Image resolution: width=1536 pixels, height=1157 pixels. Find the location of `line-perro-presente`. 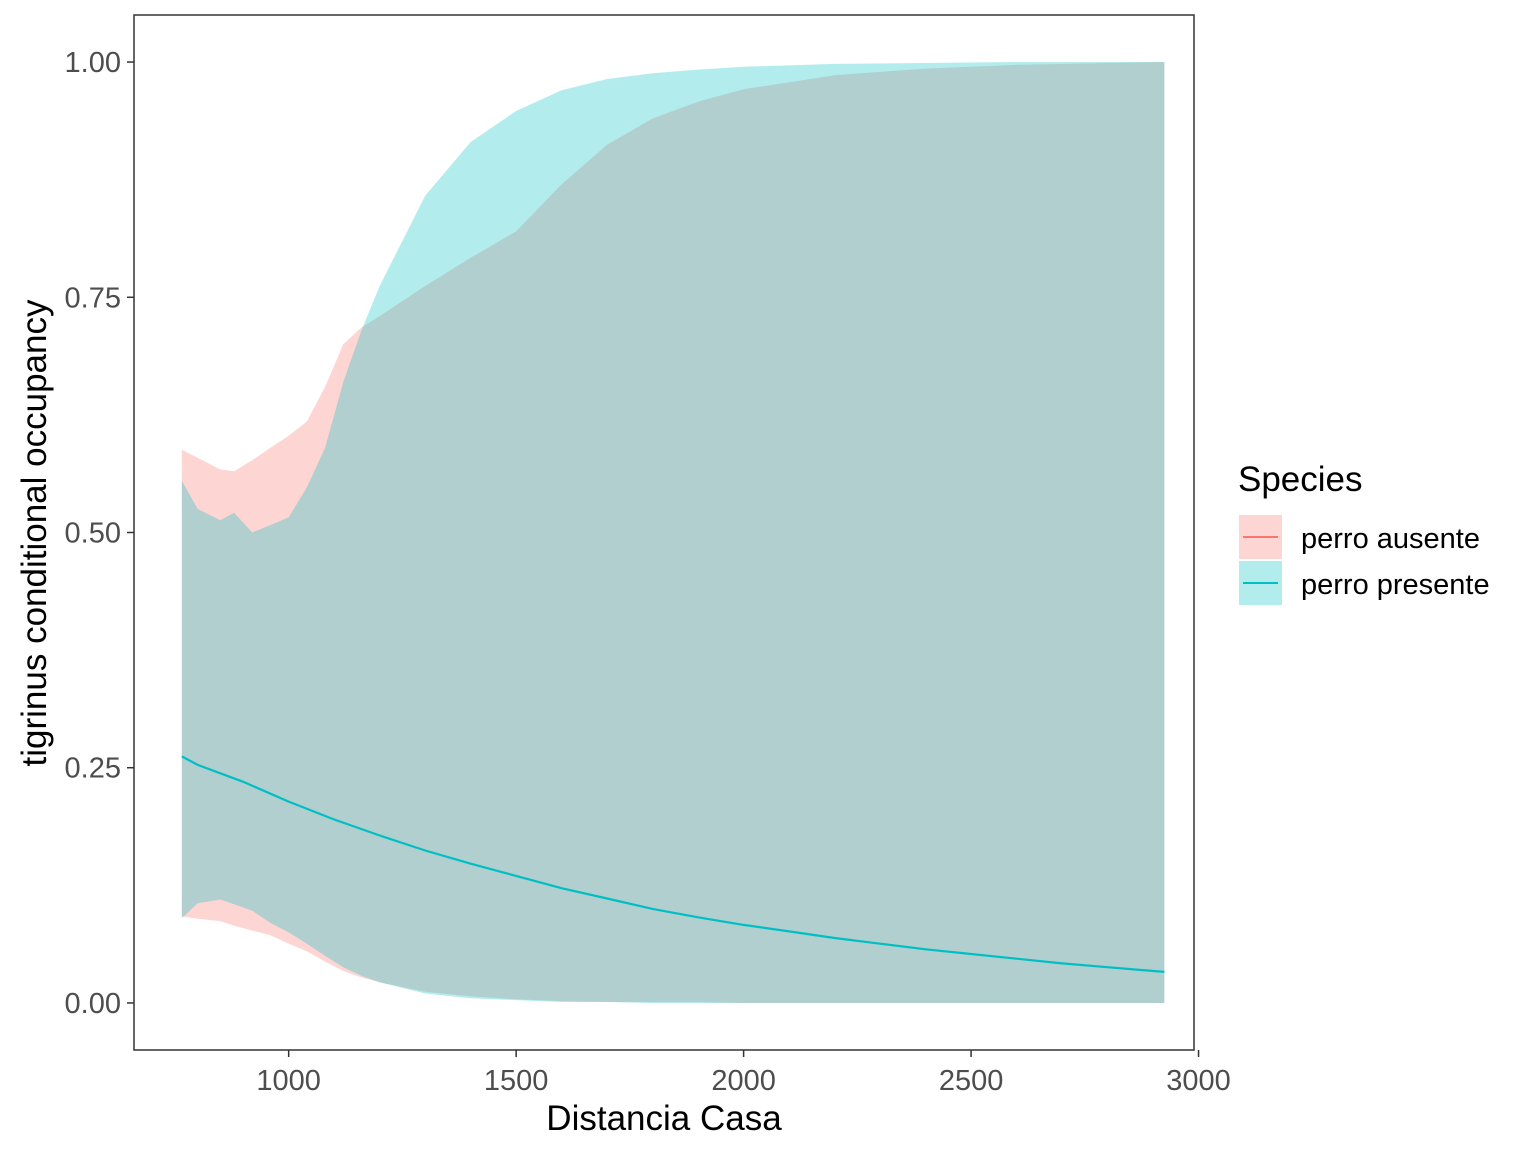

line-perro-presente is located at coordinates (673, 864).